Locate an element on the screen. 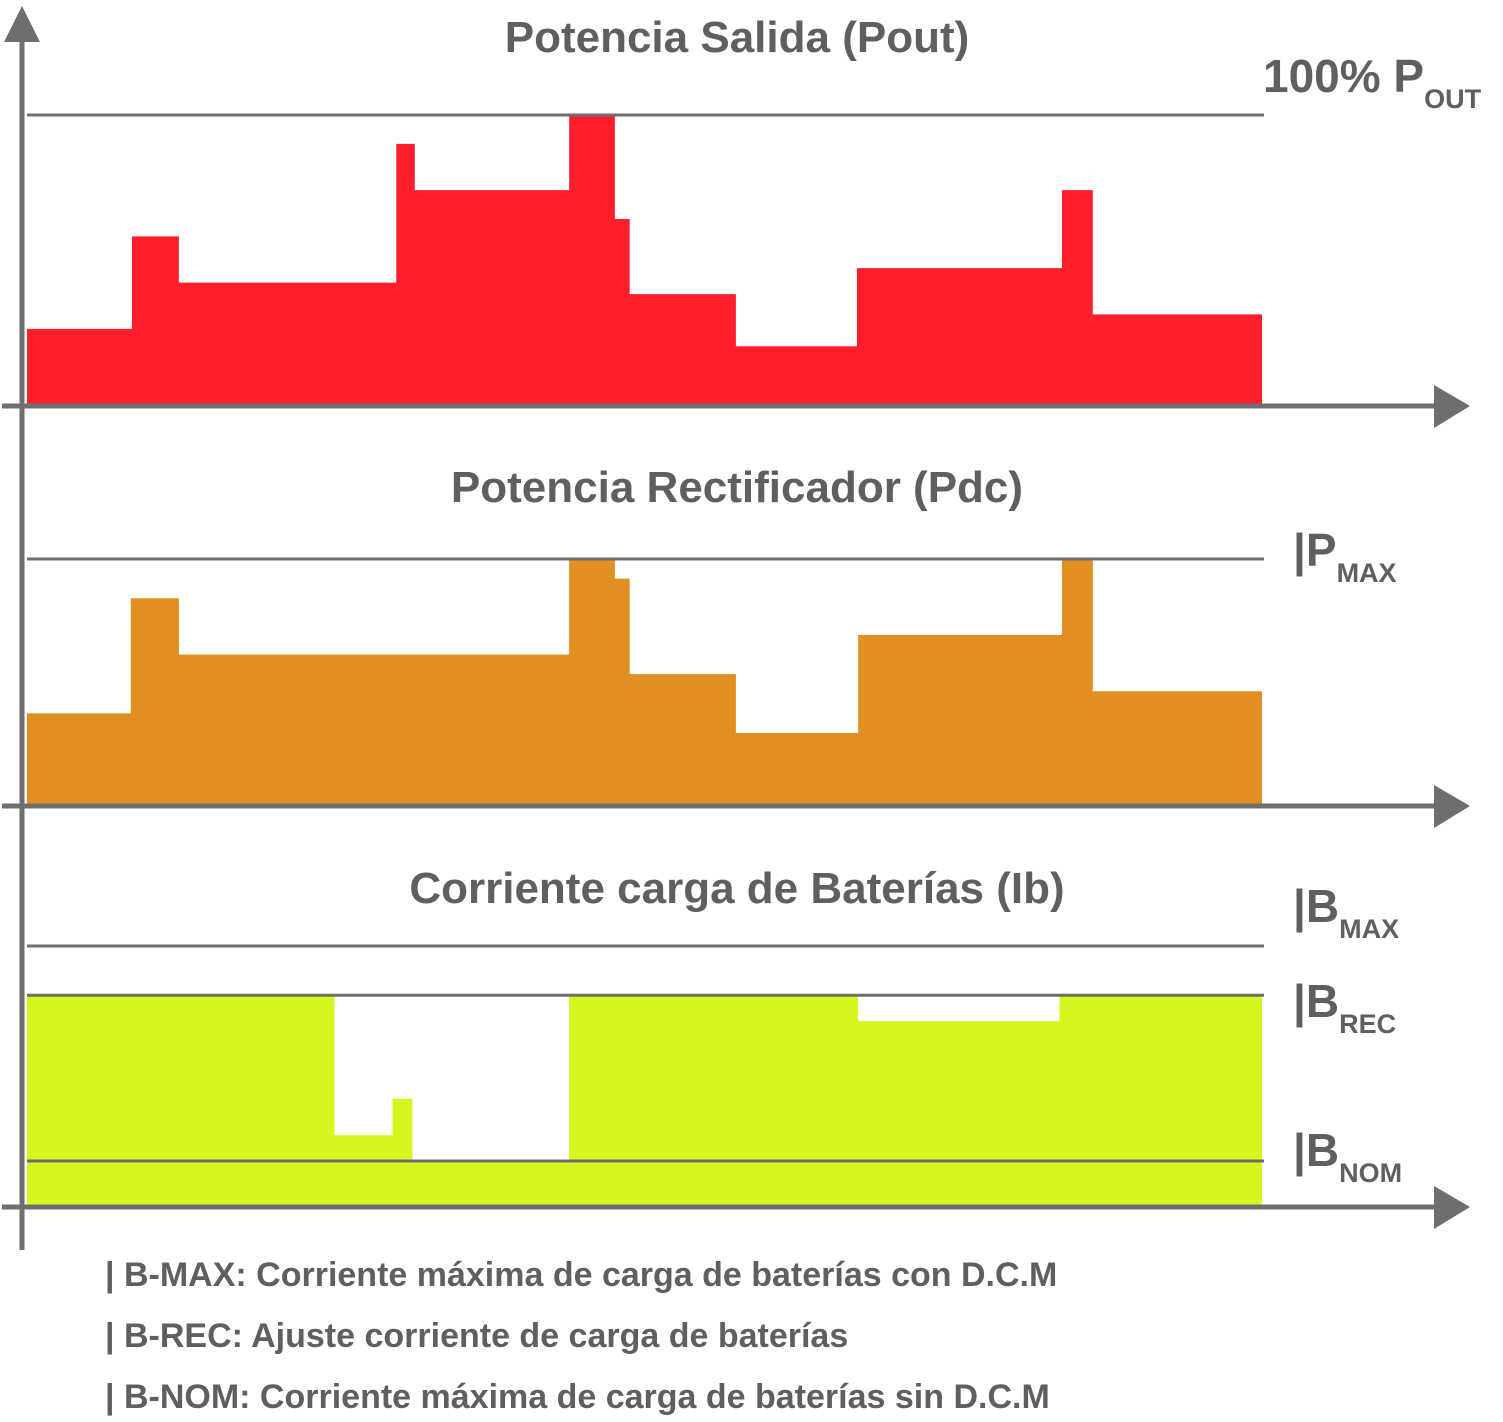  ref-label-bmax: |BMAX is located at coordinates (1346, 912).